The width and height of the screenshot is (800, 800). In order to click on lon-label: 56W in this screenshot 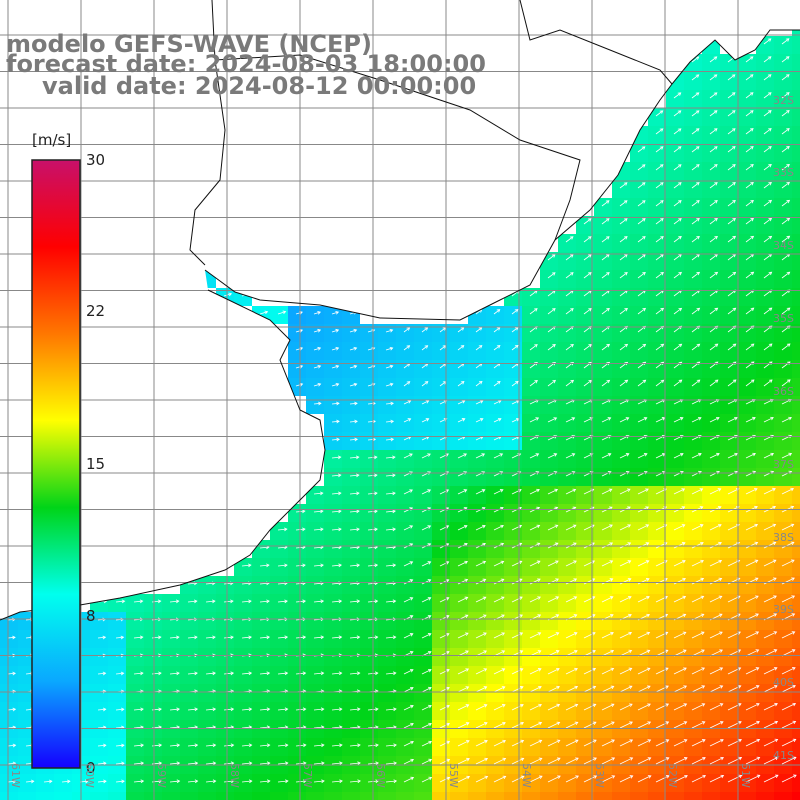, I will do `click(380, 775)`.